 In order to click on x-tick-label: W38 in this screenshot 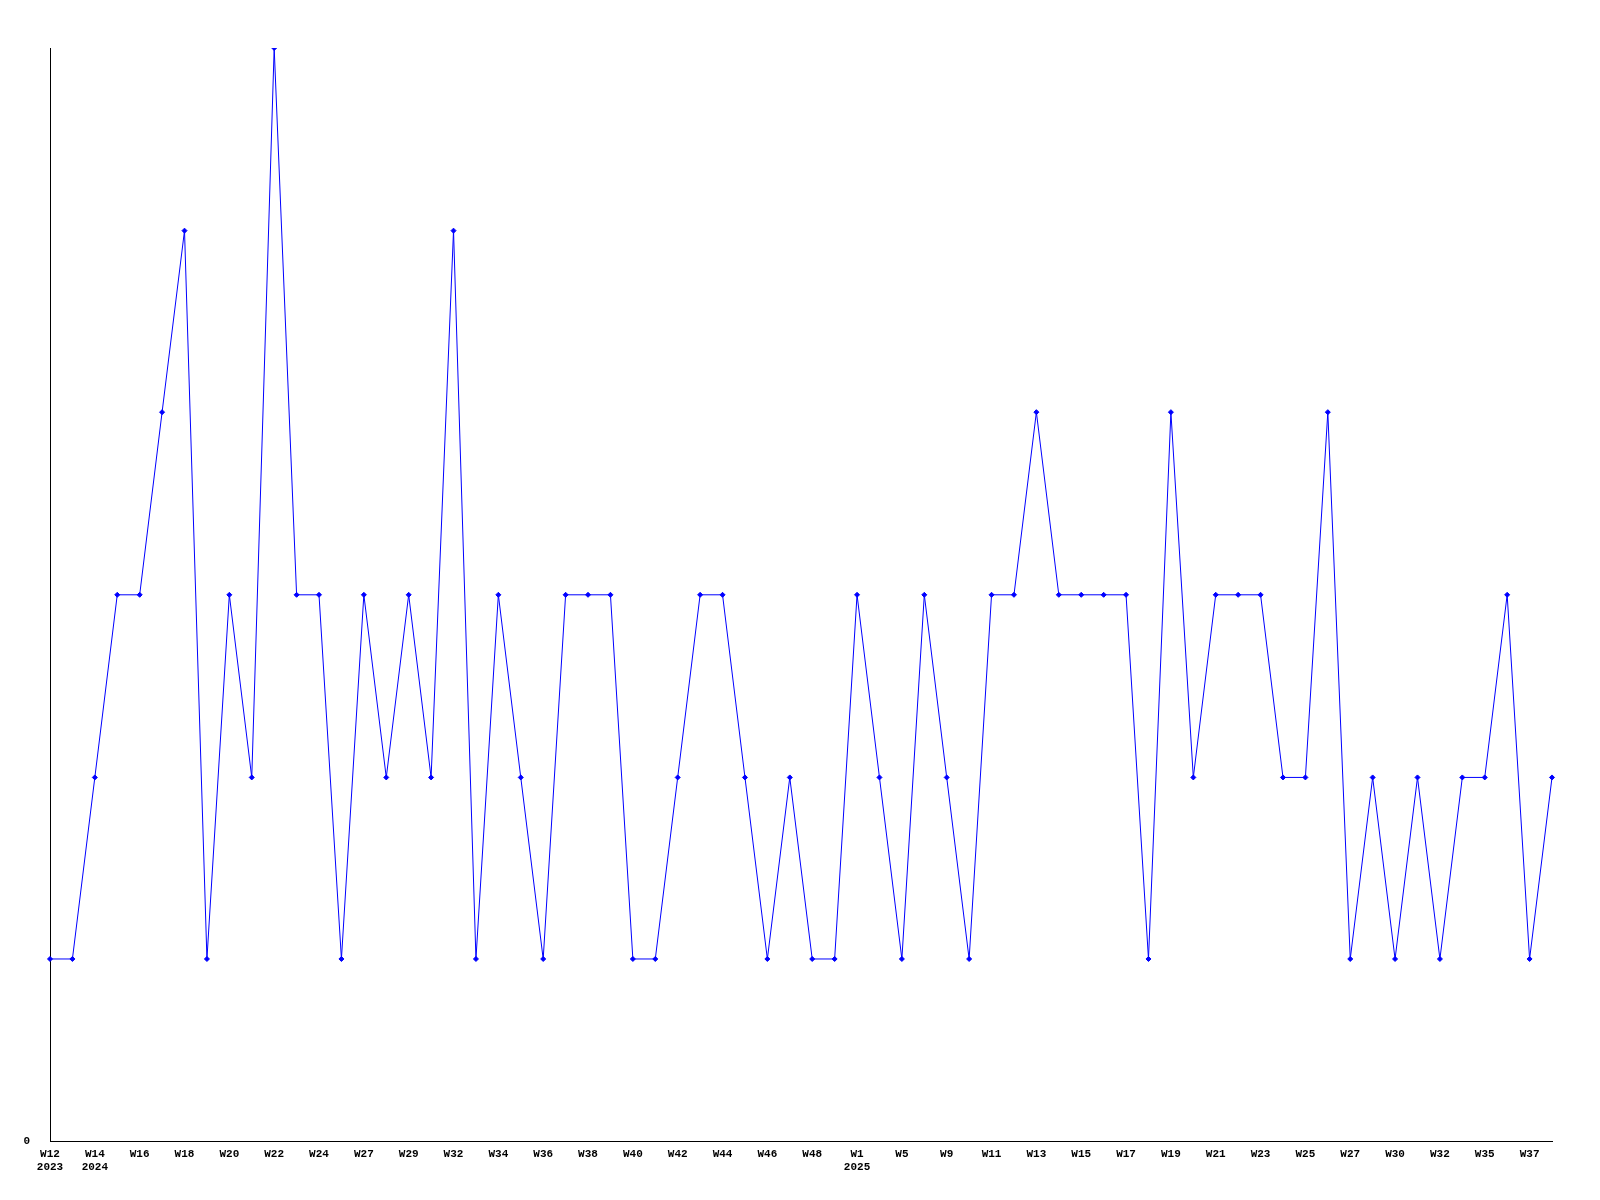, I will do `click(588, 1153)`.